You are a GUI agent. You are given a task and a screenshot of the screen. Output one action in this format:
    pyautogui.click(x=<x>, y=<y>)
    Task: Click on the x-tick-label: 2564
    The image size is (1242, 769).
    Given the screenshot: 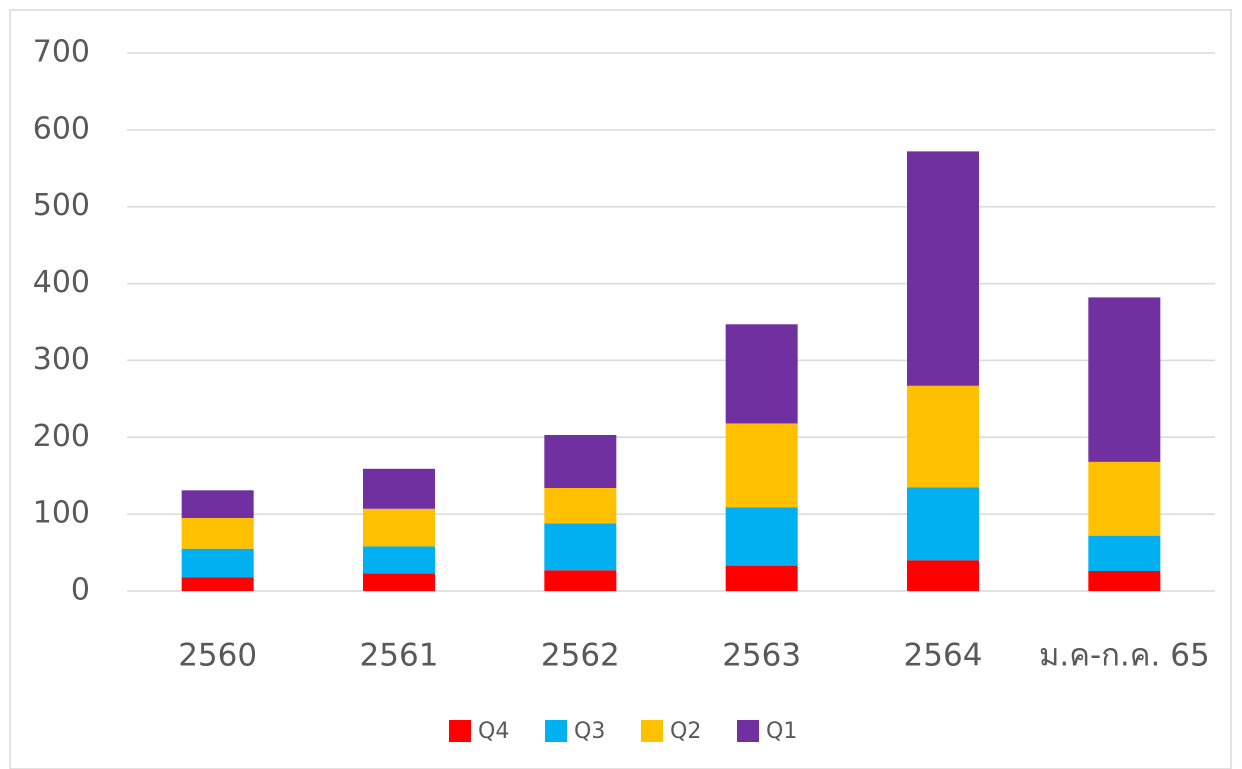 What is the action you would take?
    pyautogui.click(x=943, y=656)
    